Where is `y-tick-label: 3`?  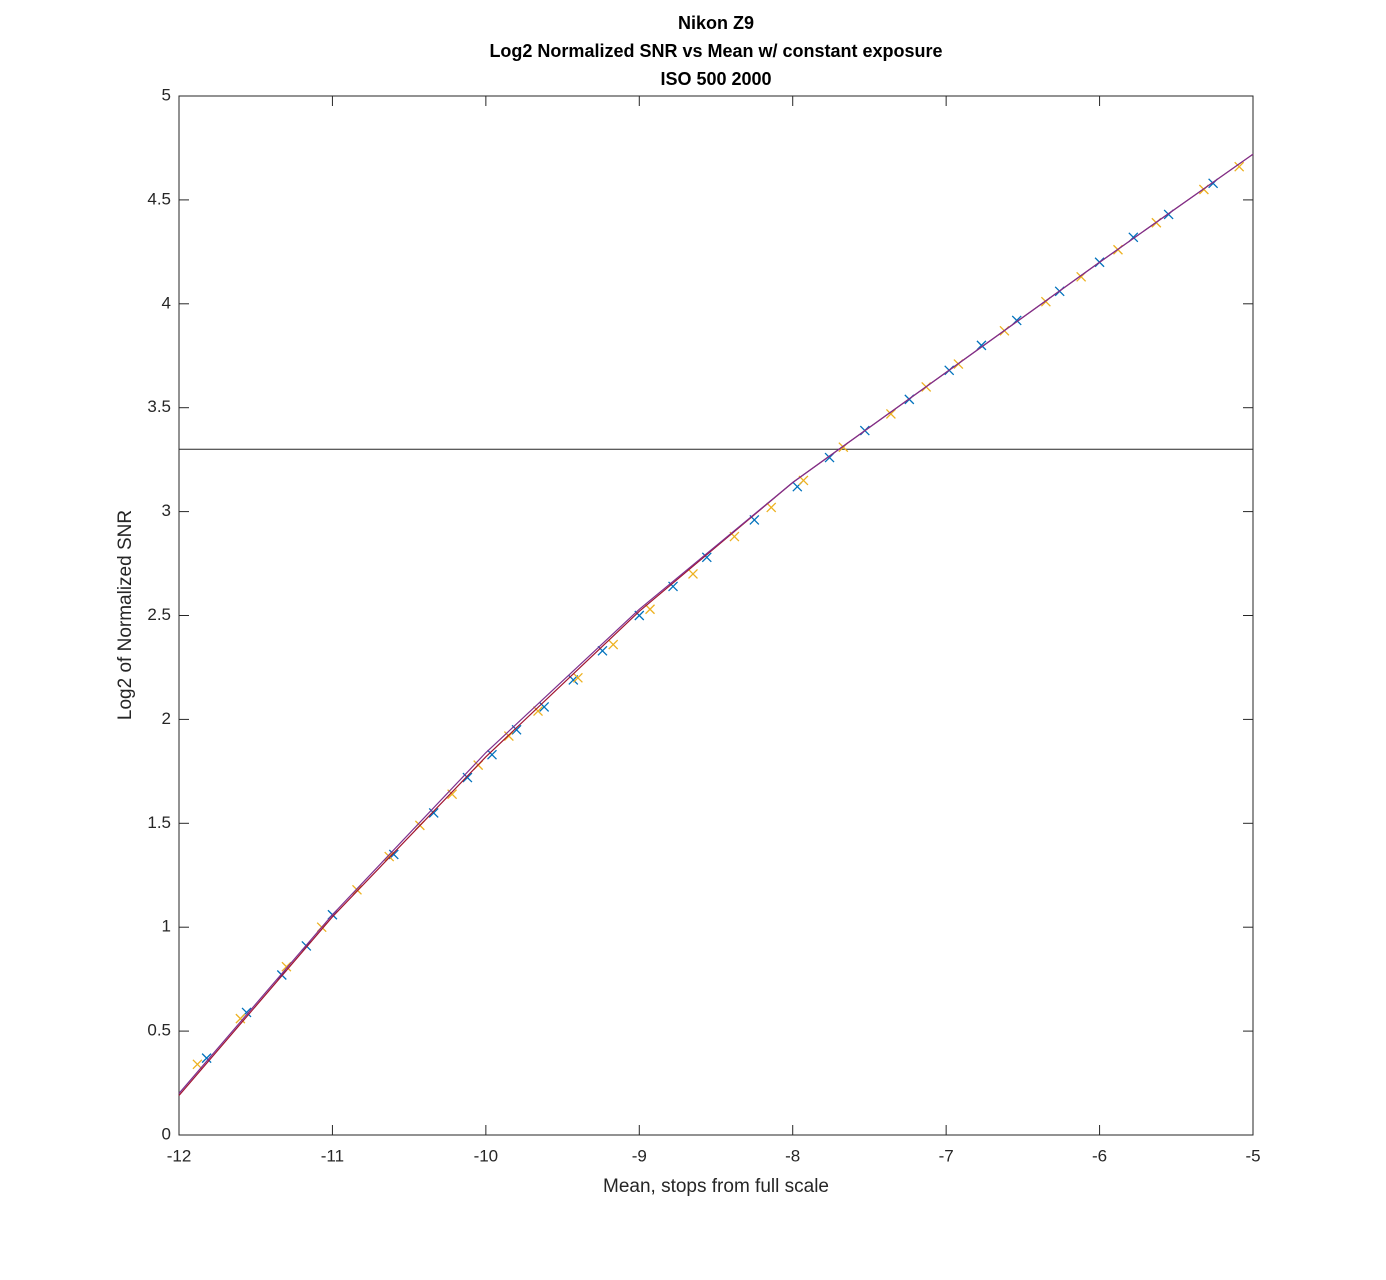
y-tick-label: 3 is located at coordinates (166, 510).